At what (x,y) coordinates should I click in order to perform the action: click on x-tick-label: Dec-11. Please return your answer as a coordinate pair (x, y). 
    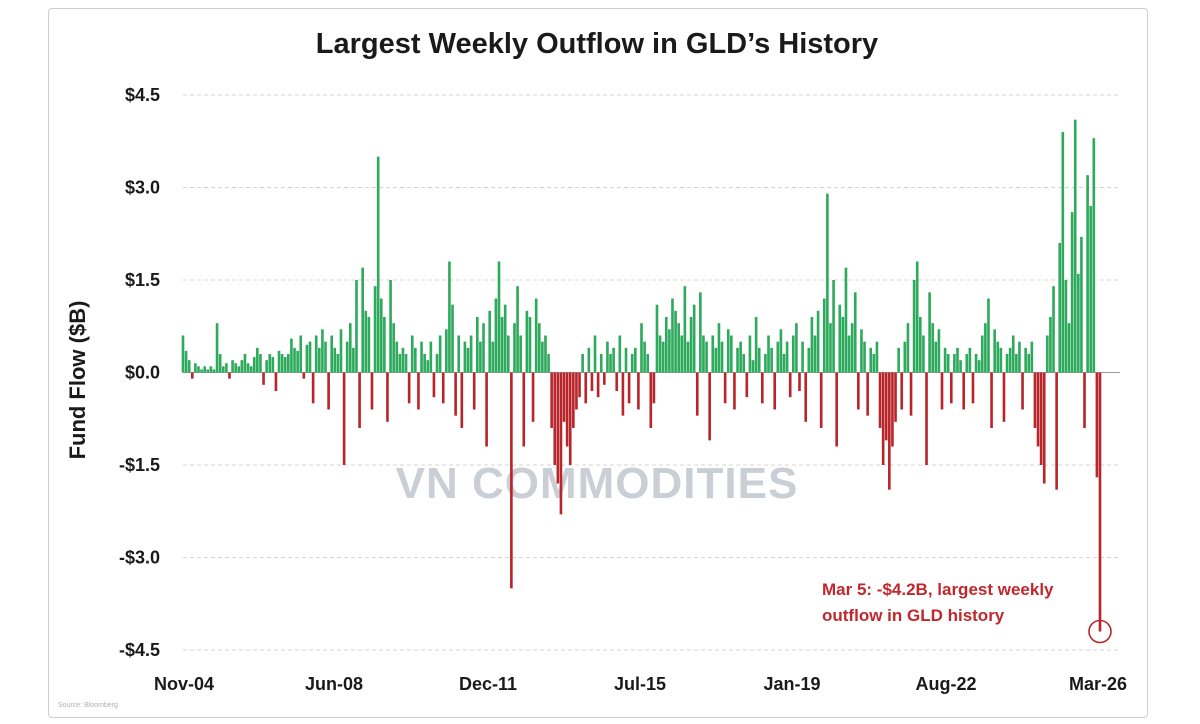
    Looking at the image, I should click on (488, 684).